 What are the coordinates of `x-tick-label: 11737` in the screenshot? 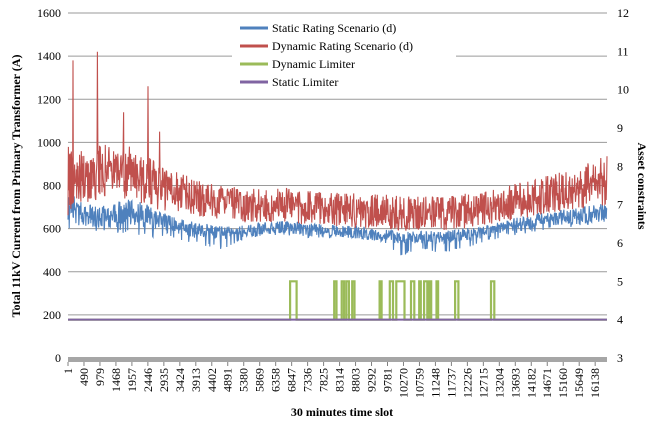 It's located at (451, 383).